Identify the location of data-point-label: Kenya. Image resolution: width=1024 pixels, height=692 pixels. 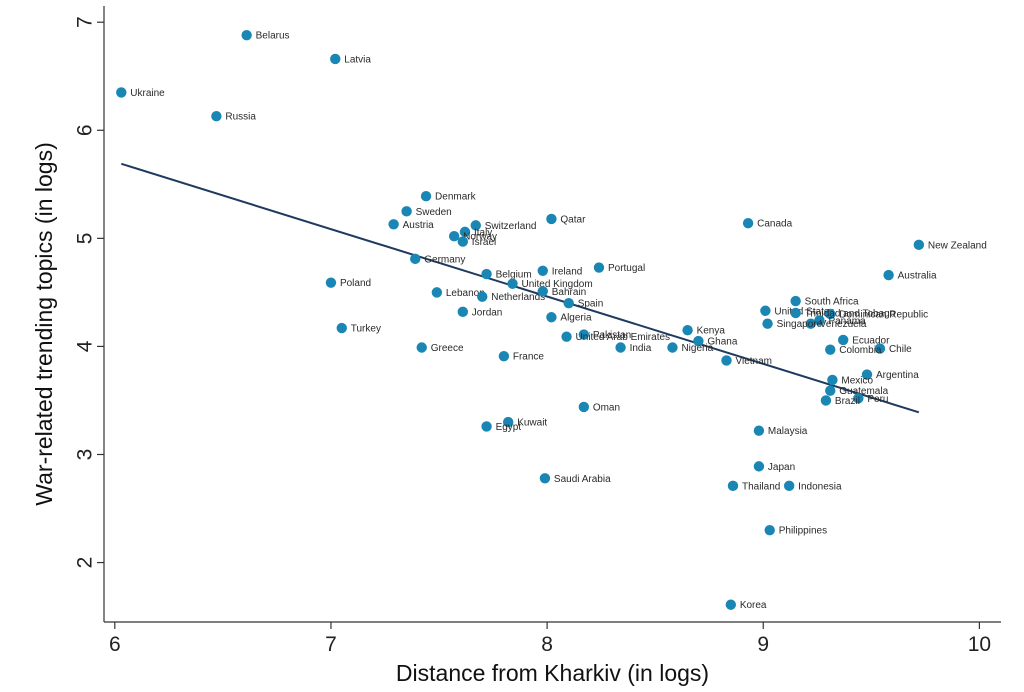
(711, 331).